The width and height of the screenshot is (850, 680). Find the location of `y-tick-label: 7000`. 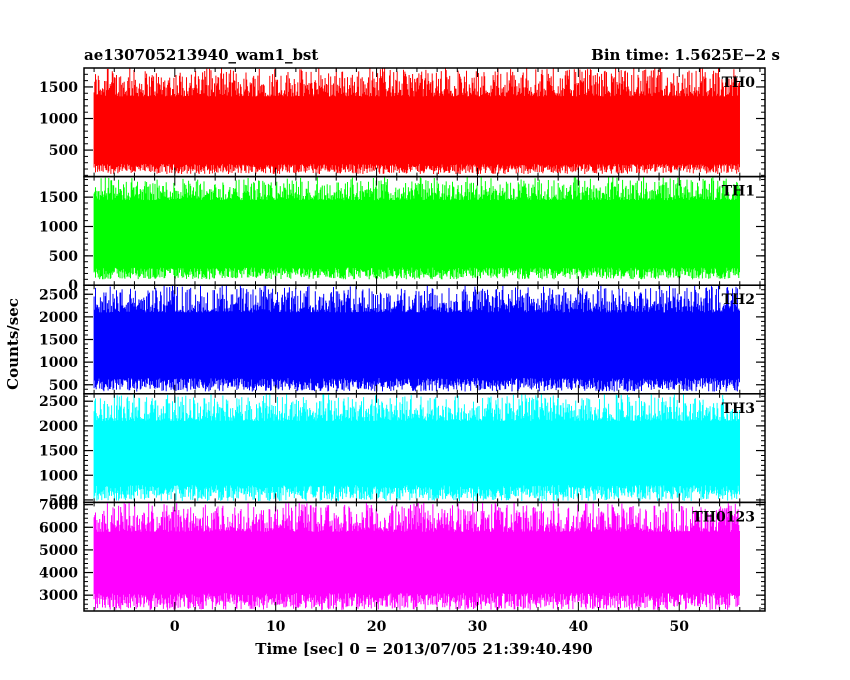

y-tick-label: 7000 is located at coordinates (58, 506).